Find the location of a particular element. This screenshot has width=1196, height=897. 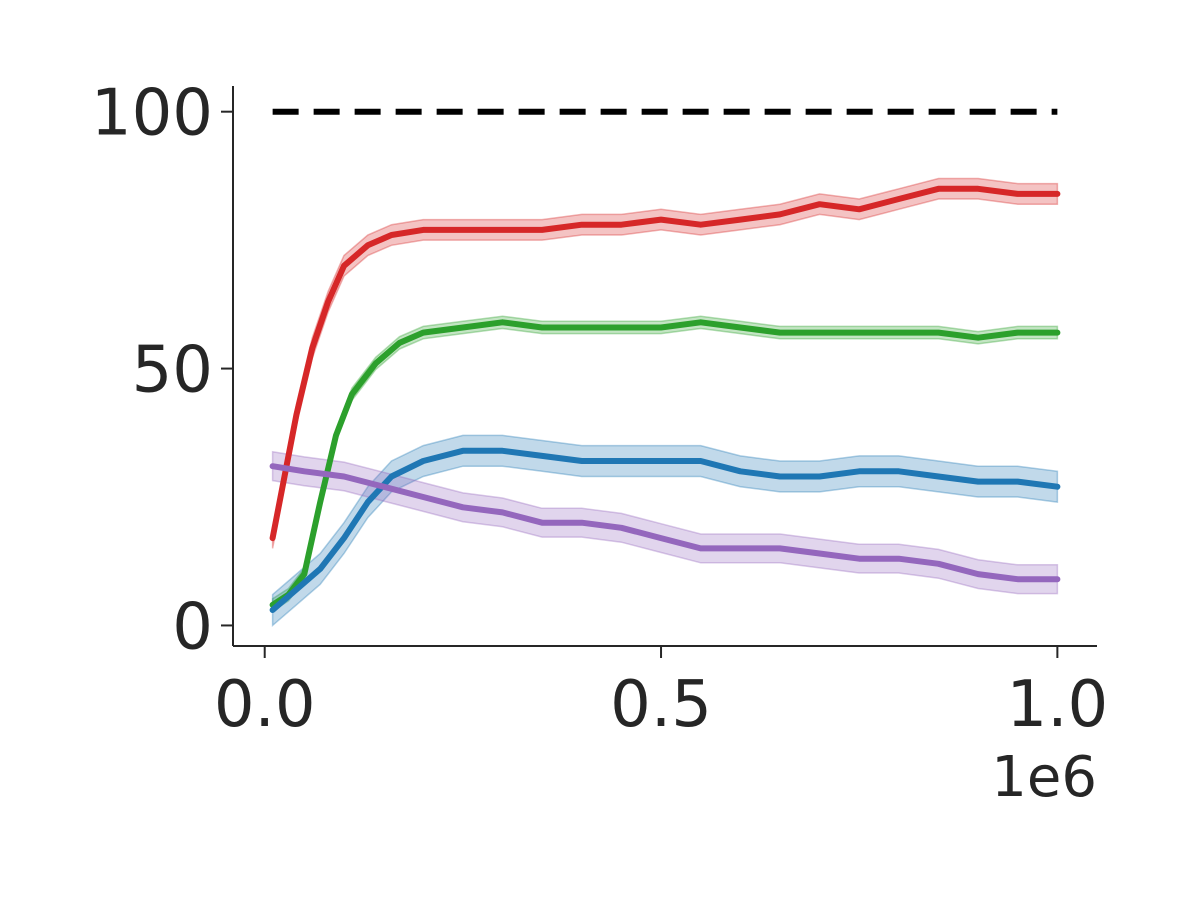

y-tick-label-2: 100 is located at coordinates (152, 114).